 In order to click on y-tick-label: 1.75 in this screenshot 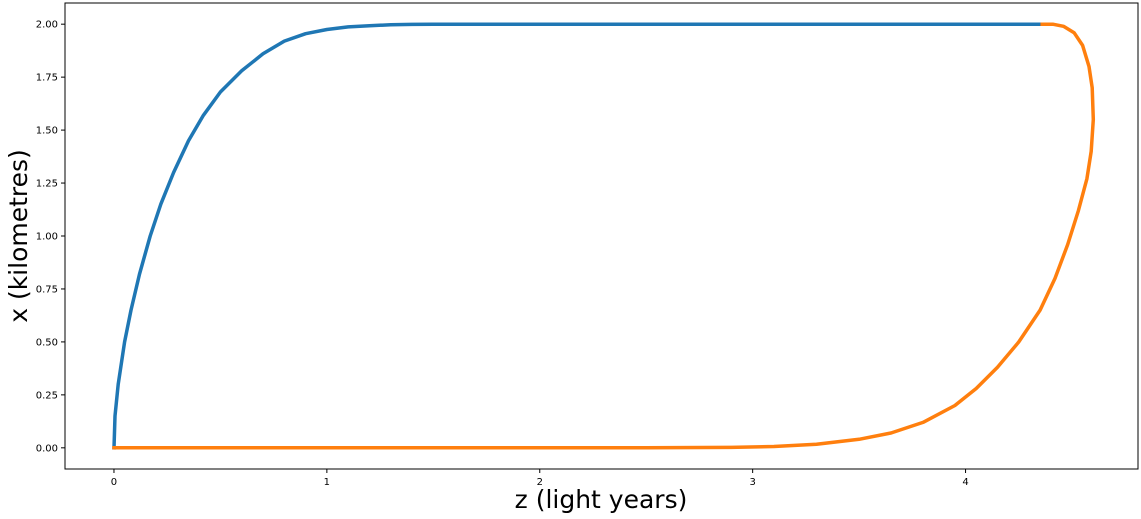, I will do `click(47, 78)`.